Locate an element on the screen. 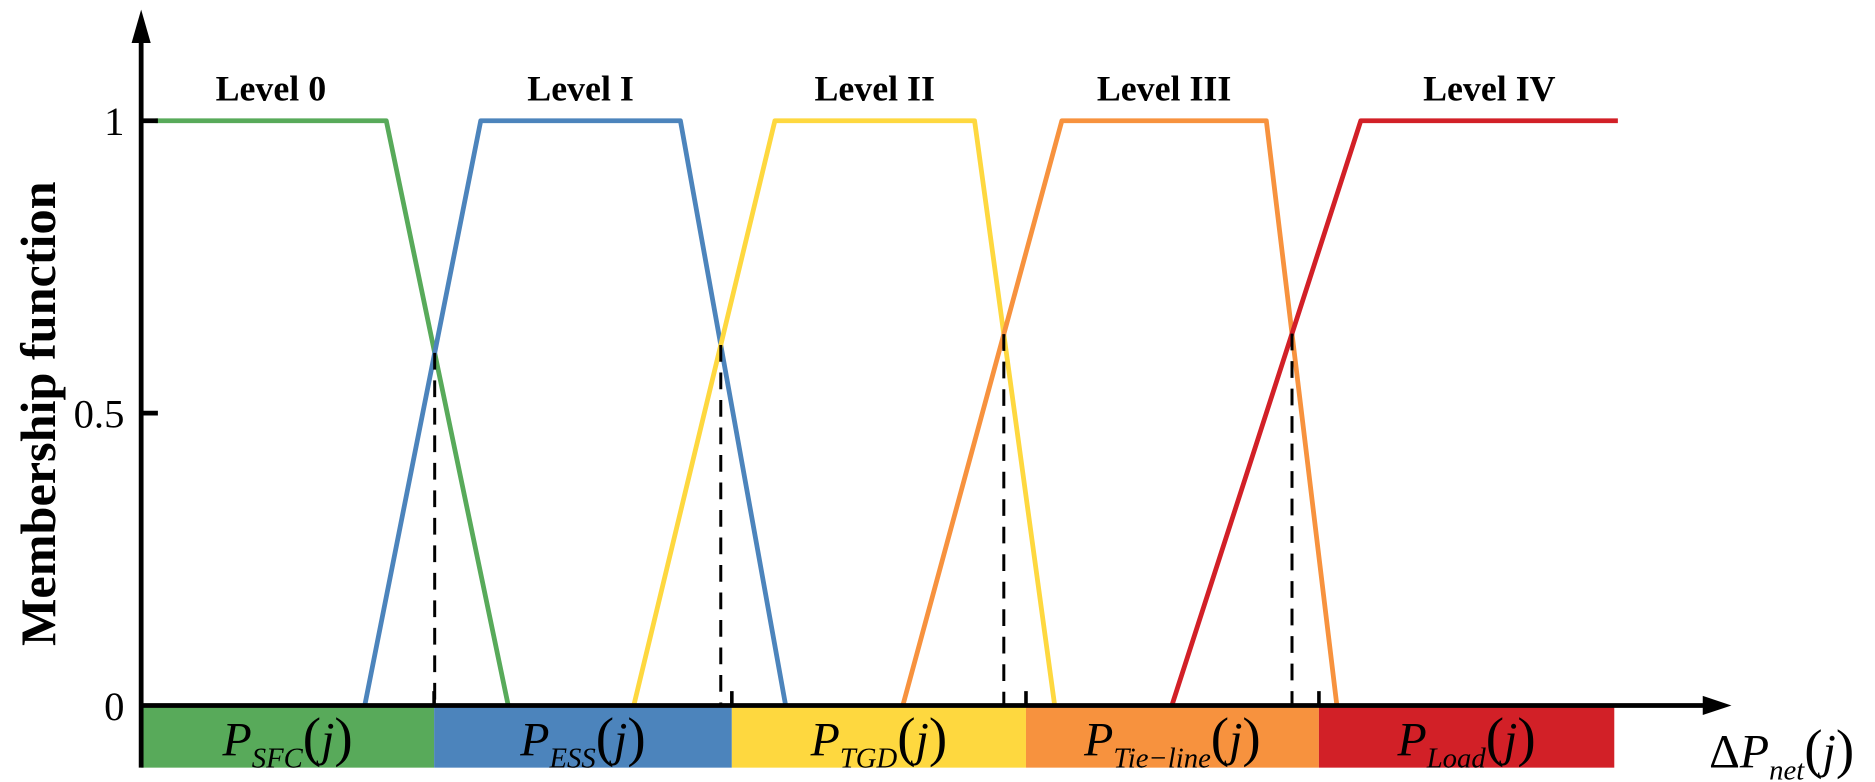 This screenshot has width=1875, height=782. region-label: PTGD(j) is located at coordinates (879, 741).